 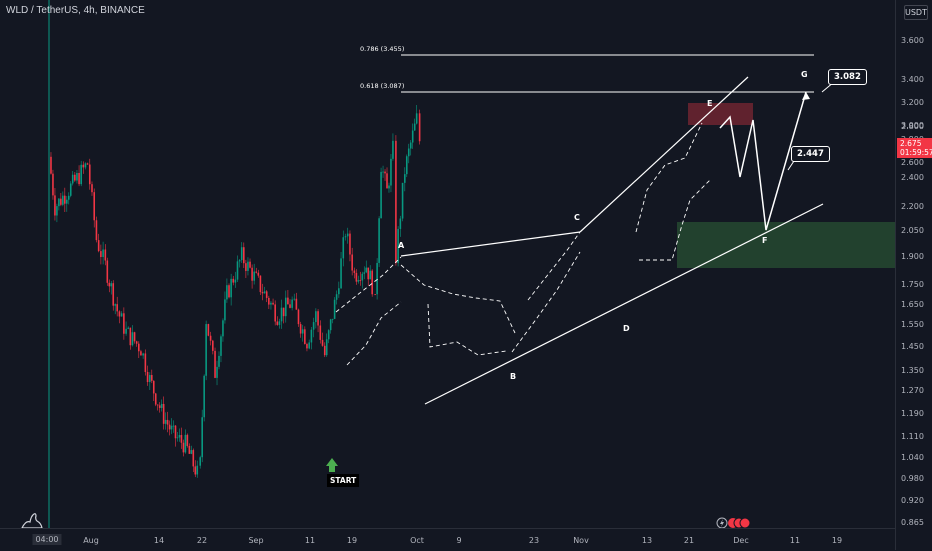 I want to click on time-tick: Aug, so click(x=91, y=540).